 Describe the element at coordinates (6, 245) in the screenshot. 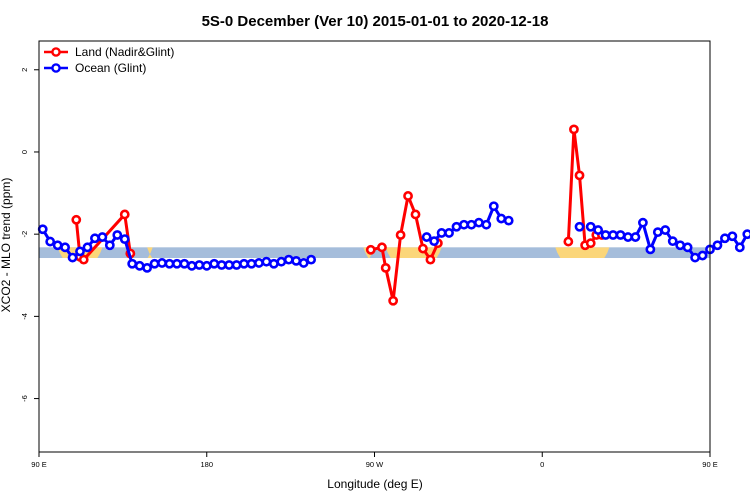

I see `y-axis-label: XCO2 - MLO trend (ppm)` at that location.